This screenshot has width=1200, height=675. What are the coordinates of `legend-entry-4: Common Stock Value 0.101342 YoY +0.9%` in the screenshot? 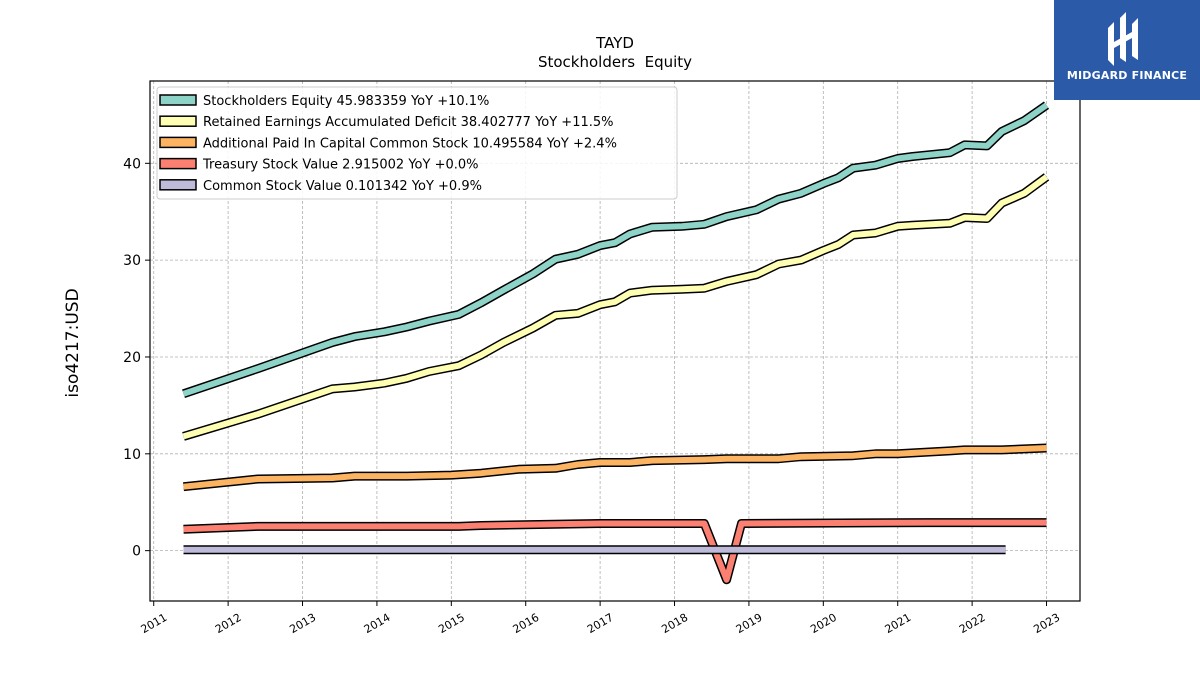 It's located at (342, 186).